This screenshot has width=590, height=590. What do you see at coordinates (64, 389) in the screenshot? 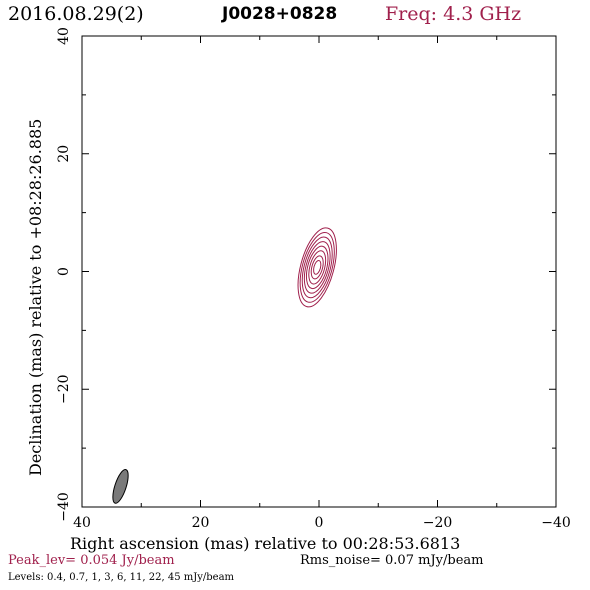
I see `y-tick-label-1: −20` at bounding box center [64, 389].